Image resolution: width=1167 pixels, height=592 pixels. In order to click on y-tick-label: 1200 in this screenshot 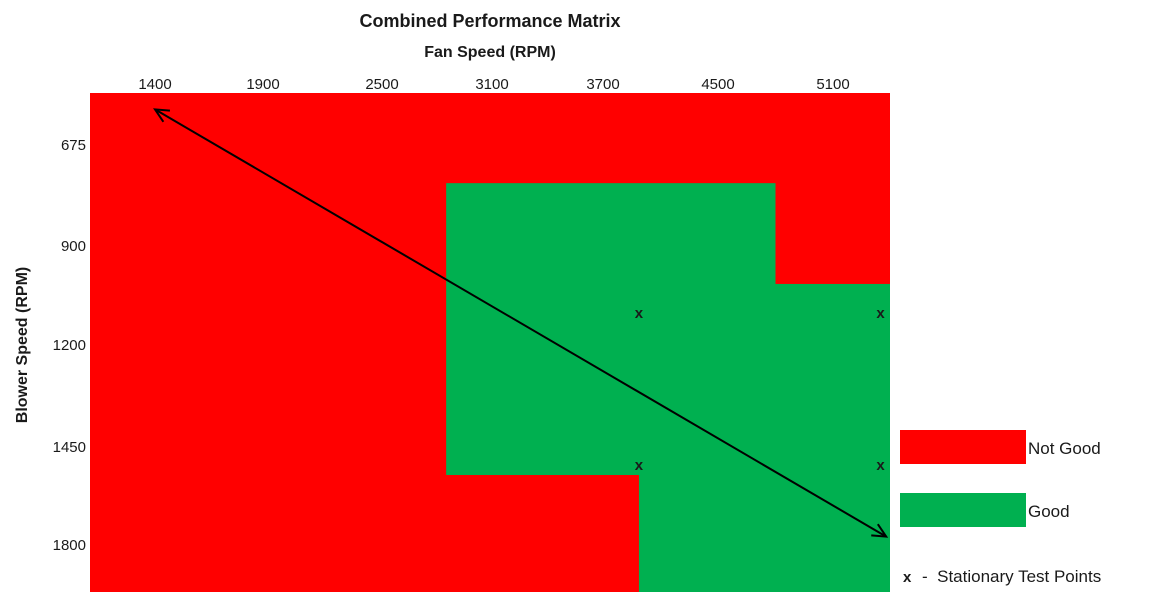, I will do `click(69, 345)`.